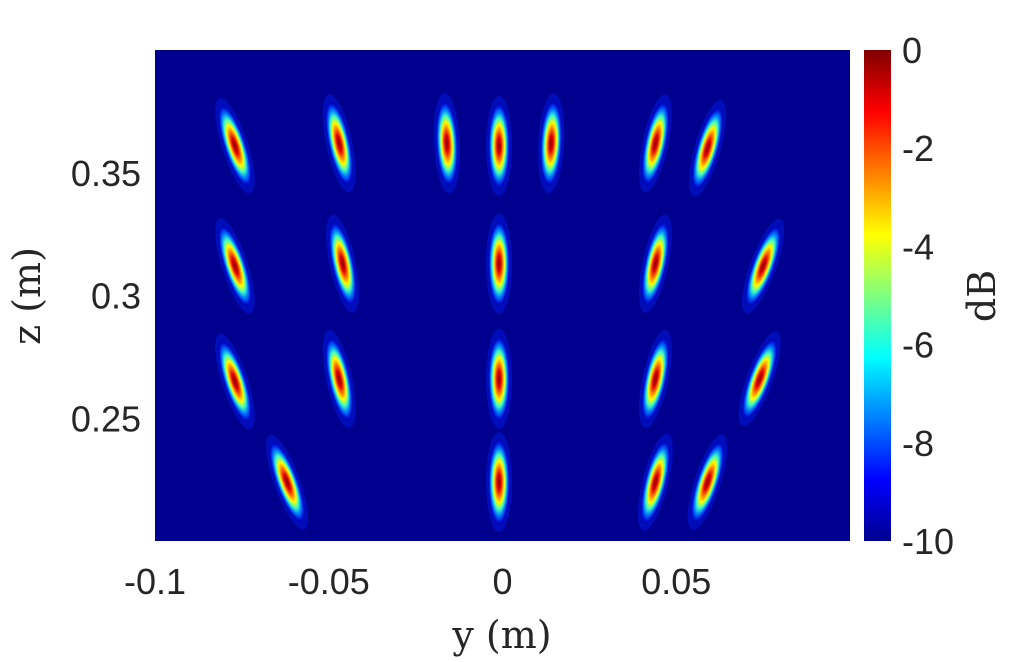 The width and height of the screenshot is (1014, 662). I want to click on colorbar-tick-label: -4, so click(918, 246).